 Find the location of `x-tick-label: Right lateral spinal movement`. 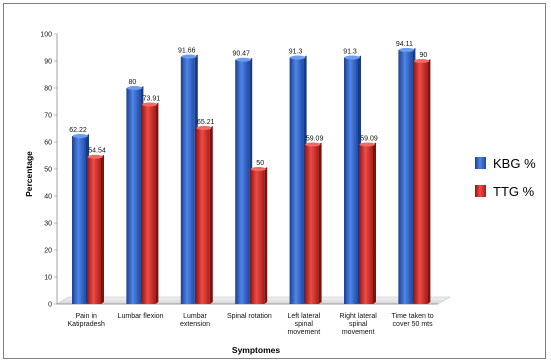

x-tick-label: Right lateral spinal movement is located at coordinates (359, 324).